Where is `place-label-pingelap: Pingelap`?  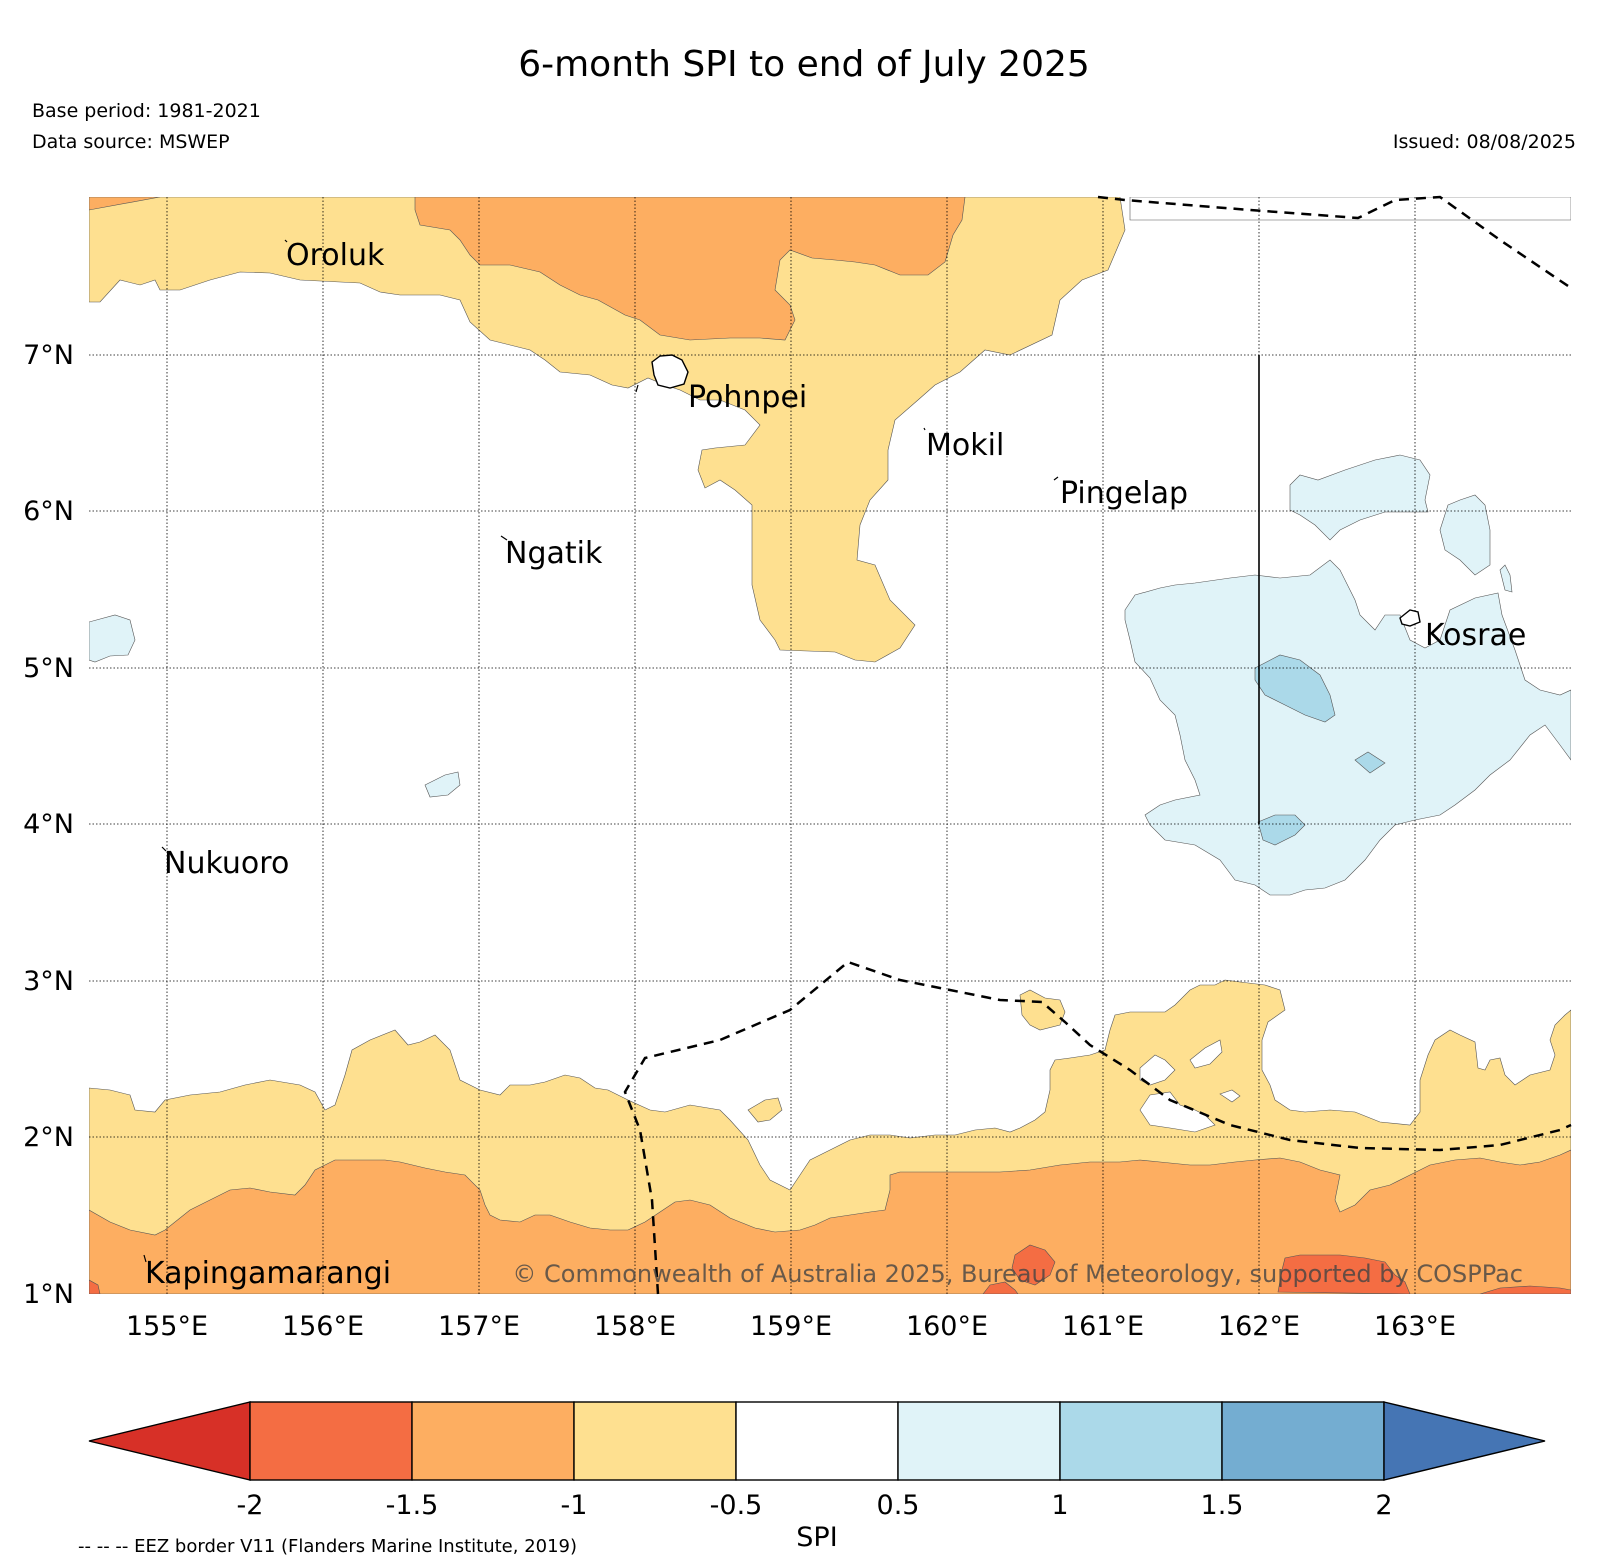 place-label-pingelap: Pingelap is located at coordinates (1124, 493).